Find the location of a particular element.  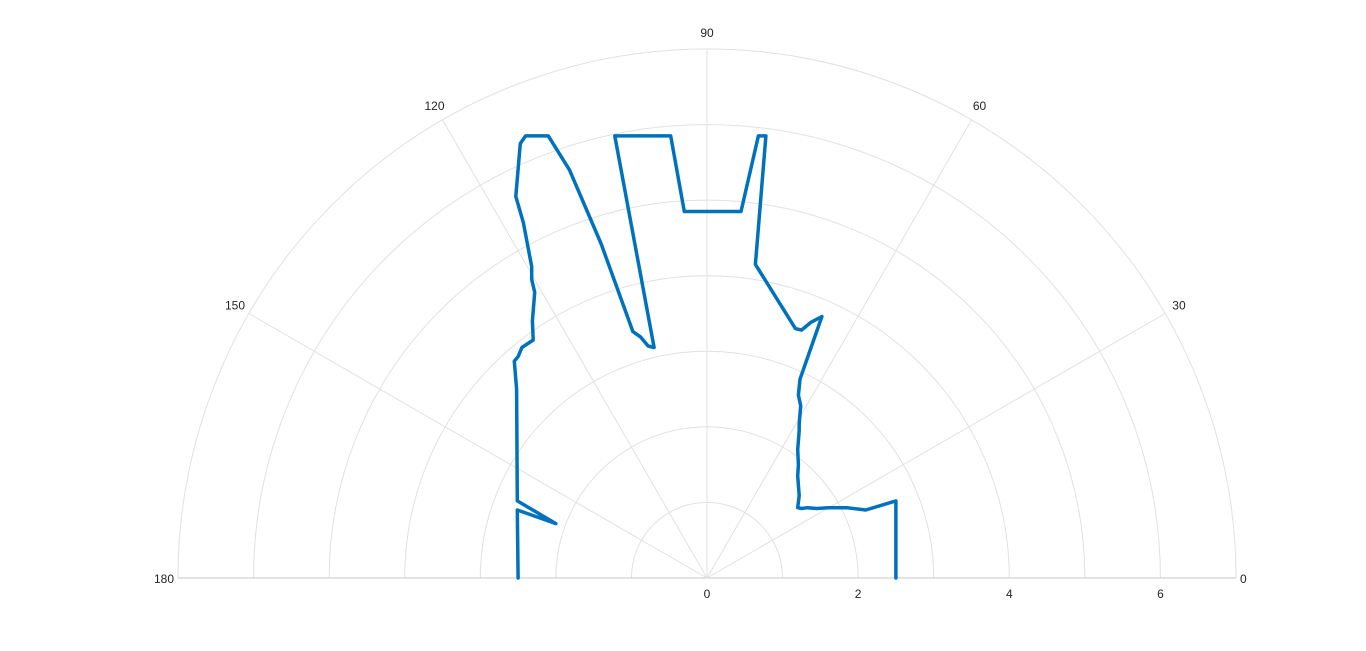

theta-tick-label: 150 is located at coordinates (235, 306).